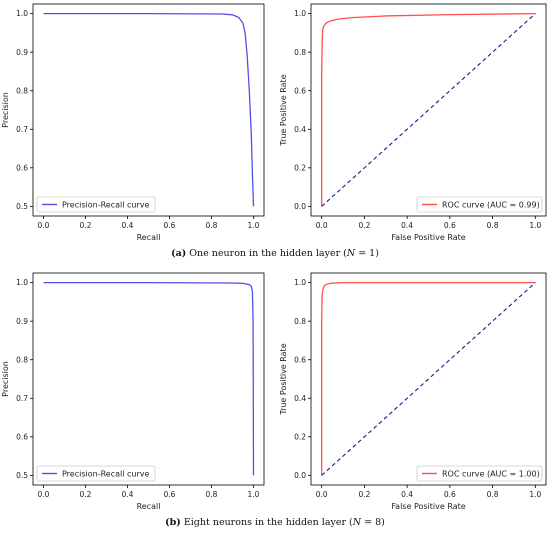  I want to click on y-tick-label-1-1: 0.2, so click(300, 167).